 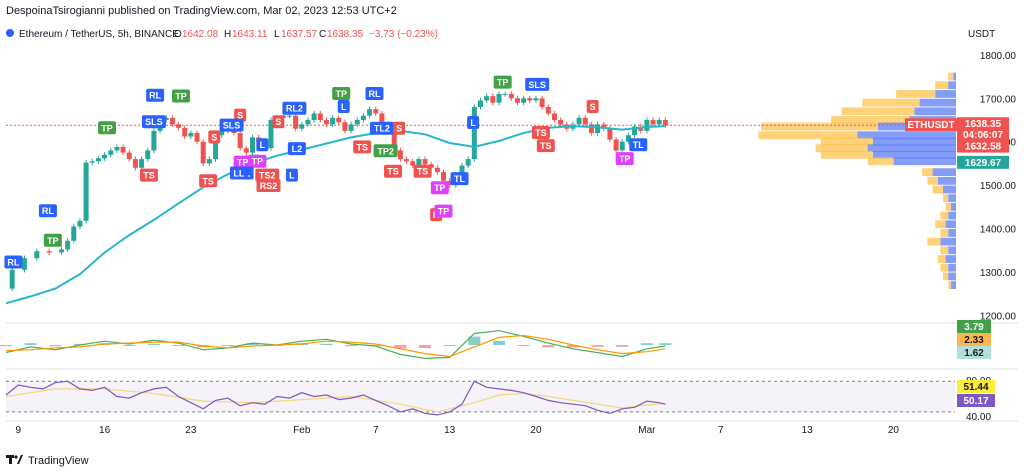 I want to click on tradingview-logo: TradingView, so click(x=47, y=461).